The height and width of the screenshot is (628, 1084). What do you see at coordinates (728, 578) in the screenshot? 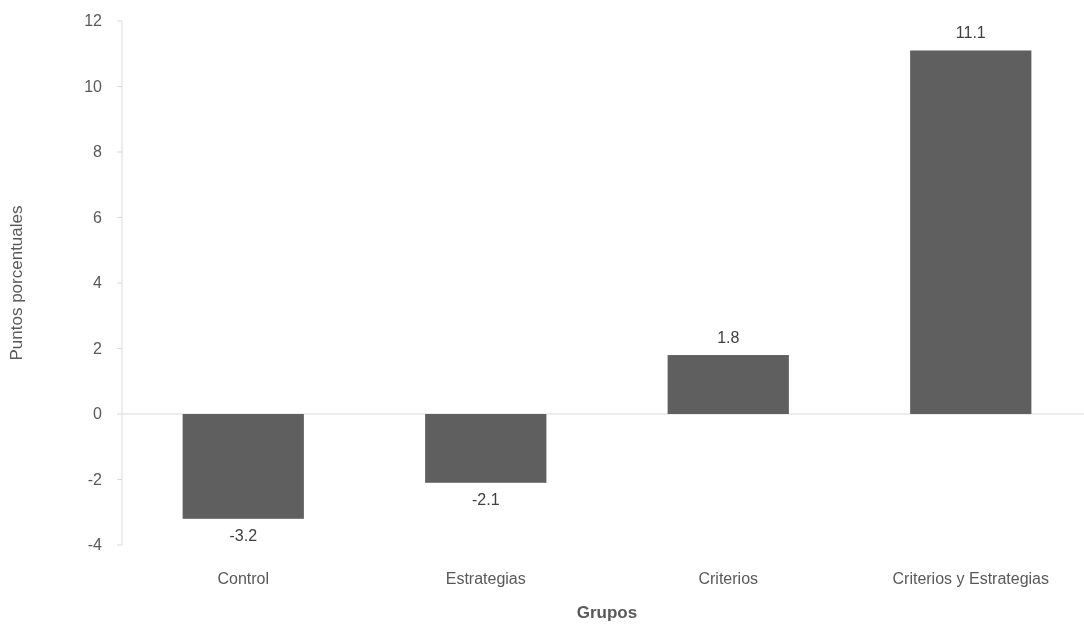
I see `x-tick-label: Criterios` at bounding box center [728, 578].